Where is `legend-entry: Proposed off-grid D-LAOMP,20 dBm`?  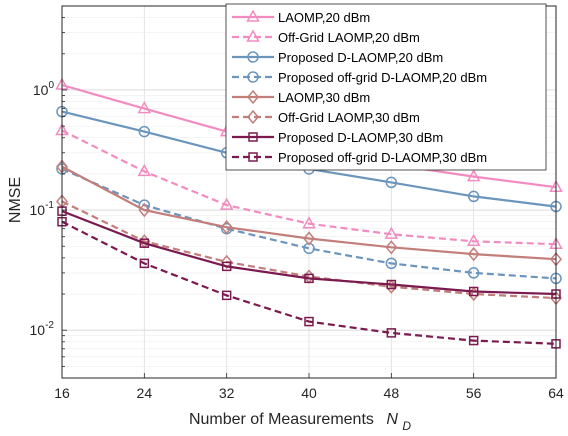 legend-entry: Proposed off-grid D-LAOMP,20 dBm is located at coordinates (359, 77).